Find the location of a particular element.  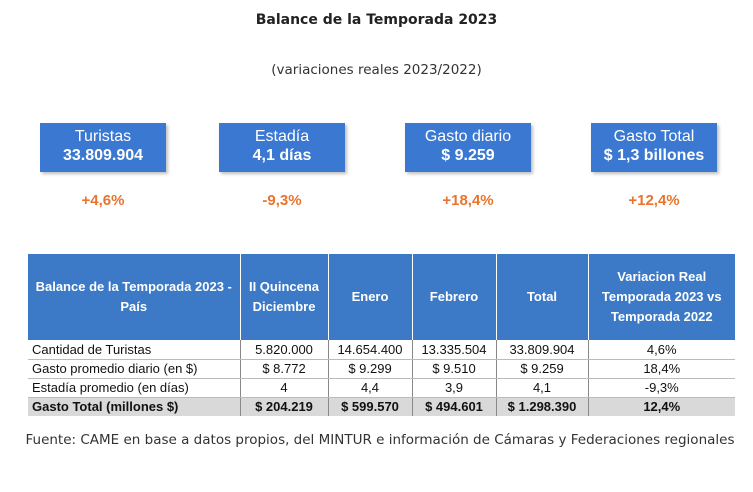

table-cell: $ 9.259 is located at coordinates (542, 369).